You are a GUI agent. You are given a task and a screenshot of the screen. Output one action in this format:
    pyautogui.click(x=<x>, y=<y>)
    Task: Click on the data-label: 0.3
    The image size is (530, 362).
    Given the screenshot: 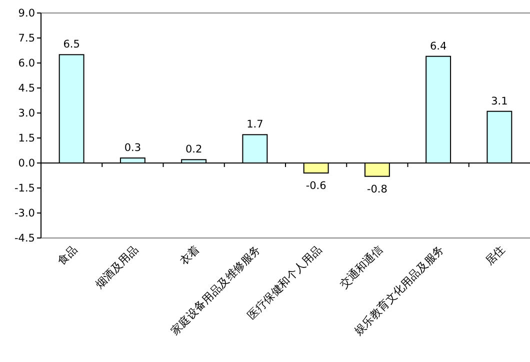 What is the action you would take?
    pyautogui.click(x=133, y=148)
    